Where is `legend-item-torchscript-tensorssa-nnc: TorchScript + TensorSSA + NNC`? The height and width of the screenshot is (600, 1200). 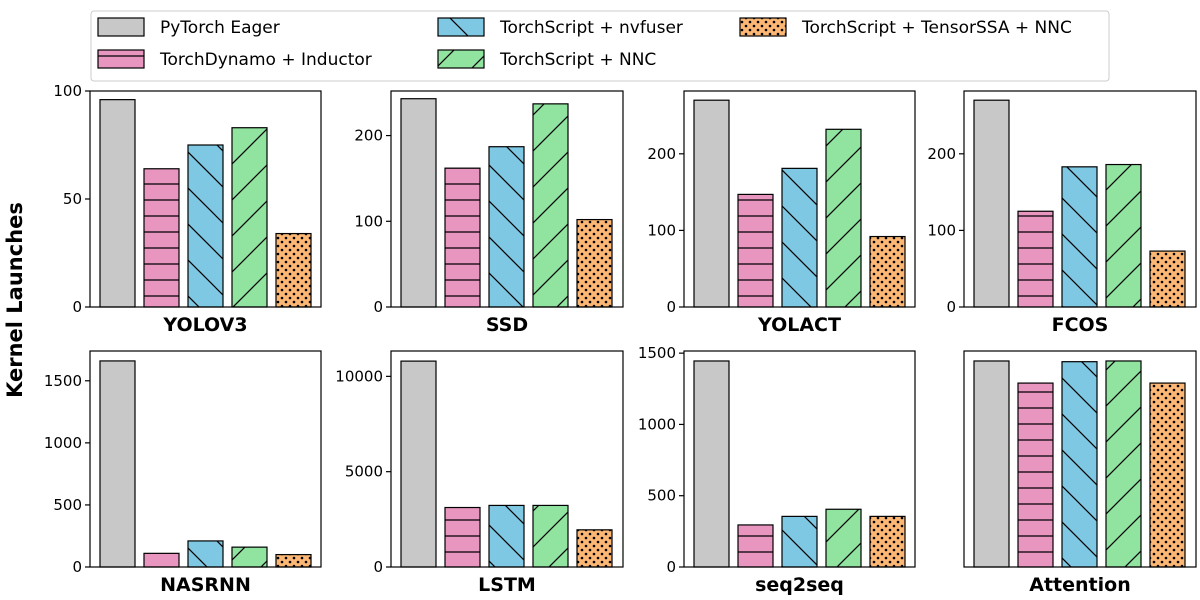 legend-item-torchscript-tensorssa-nnc: TorchScript + TensorSSA + NNC is located at coordinates (905, 27).